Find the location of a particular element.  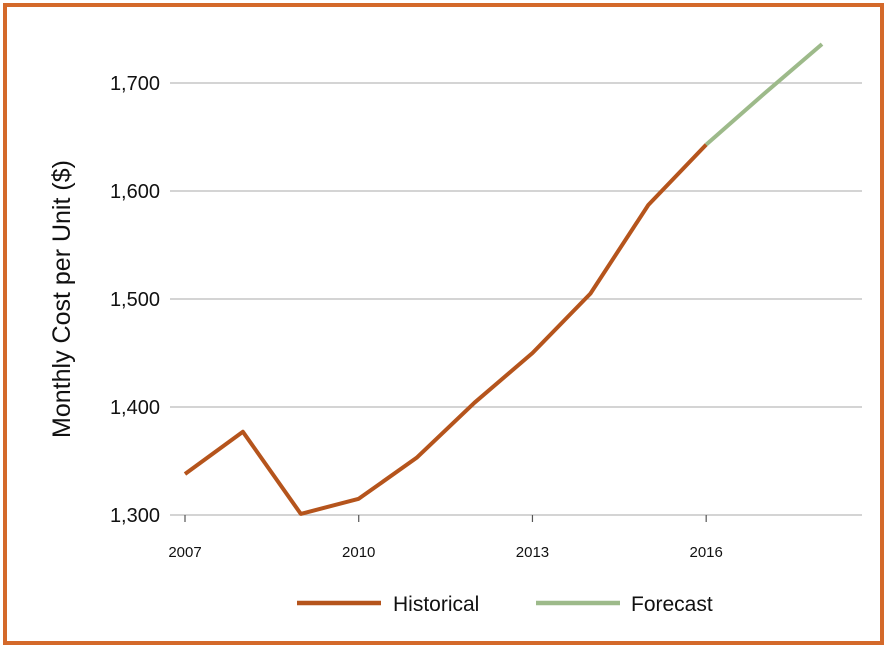

x-tick-label: 2013 is located at coordinates (532, 552).